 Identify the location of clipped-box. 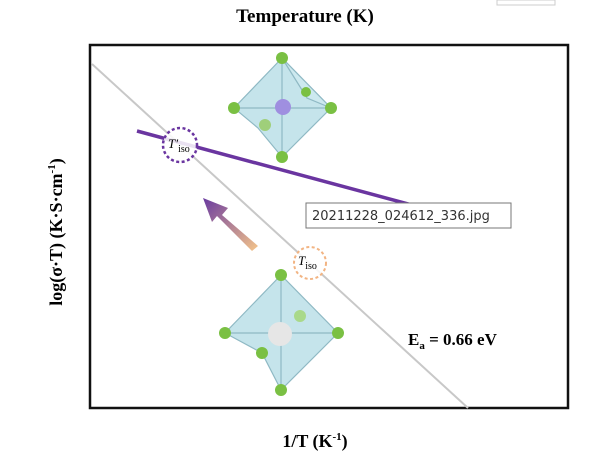
(526, 3).